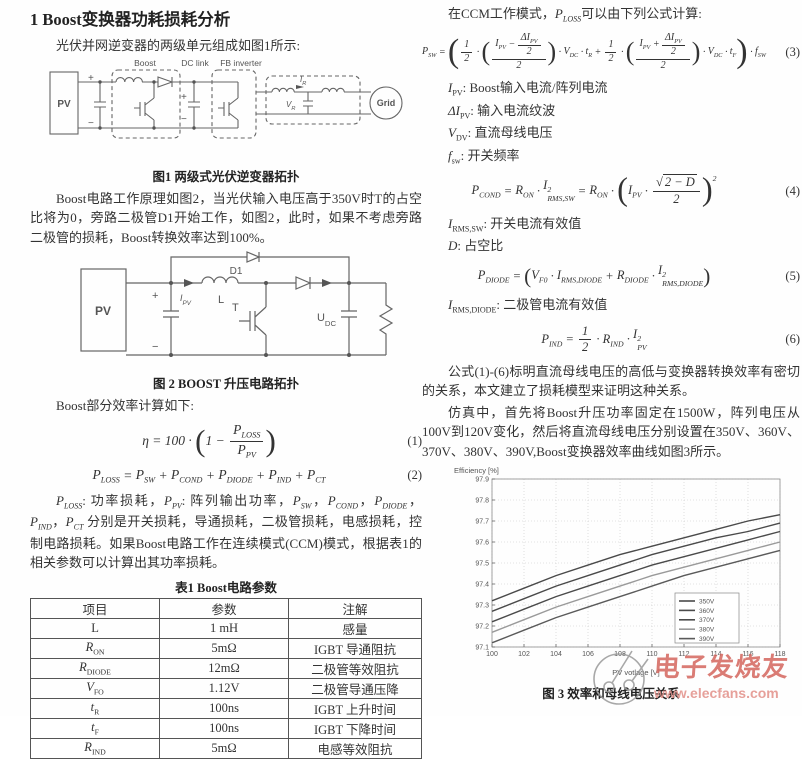  What do you see at coordinates (130, 19) in the screenshot?
I see `section-title: 1 Boost变换器功耗损耗分析` at bounding box center [130, 19].